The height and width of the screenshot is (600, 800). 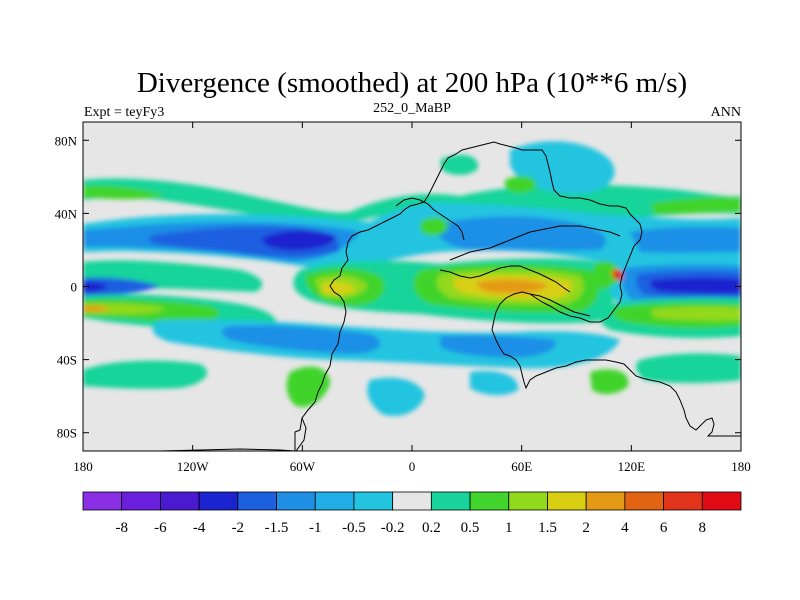 I want to click on contour-pos-pac-w, so click(x=606, y=274).